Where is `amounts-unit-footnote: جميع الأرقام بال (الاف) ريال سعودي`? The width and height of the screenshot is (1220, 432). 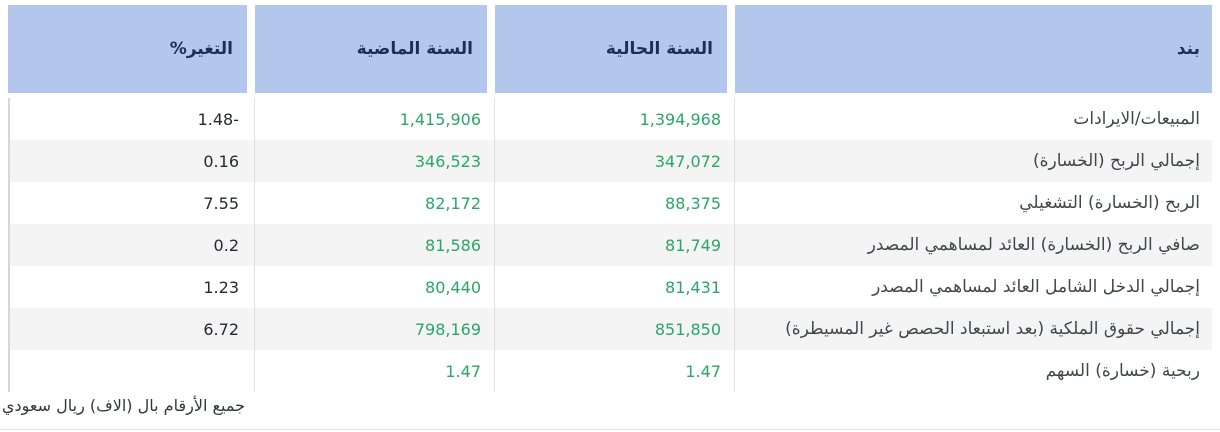 amounts-unit-footnote: جميع الأرقام بال (الاف) ريال سعودي is located at coordinates (123, 405).